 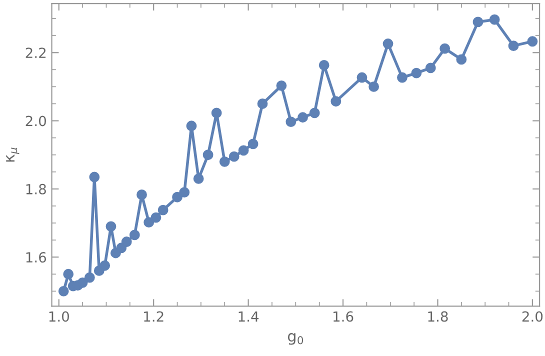 What do you see at coordinates (438, 316) in the screenshot?
I see `x-tick-label: 1.8` at bounding box center [438, 316].